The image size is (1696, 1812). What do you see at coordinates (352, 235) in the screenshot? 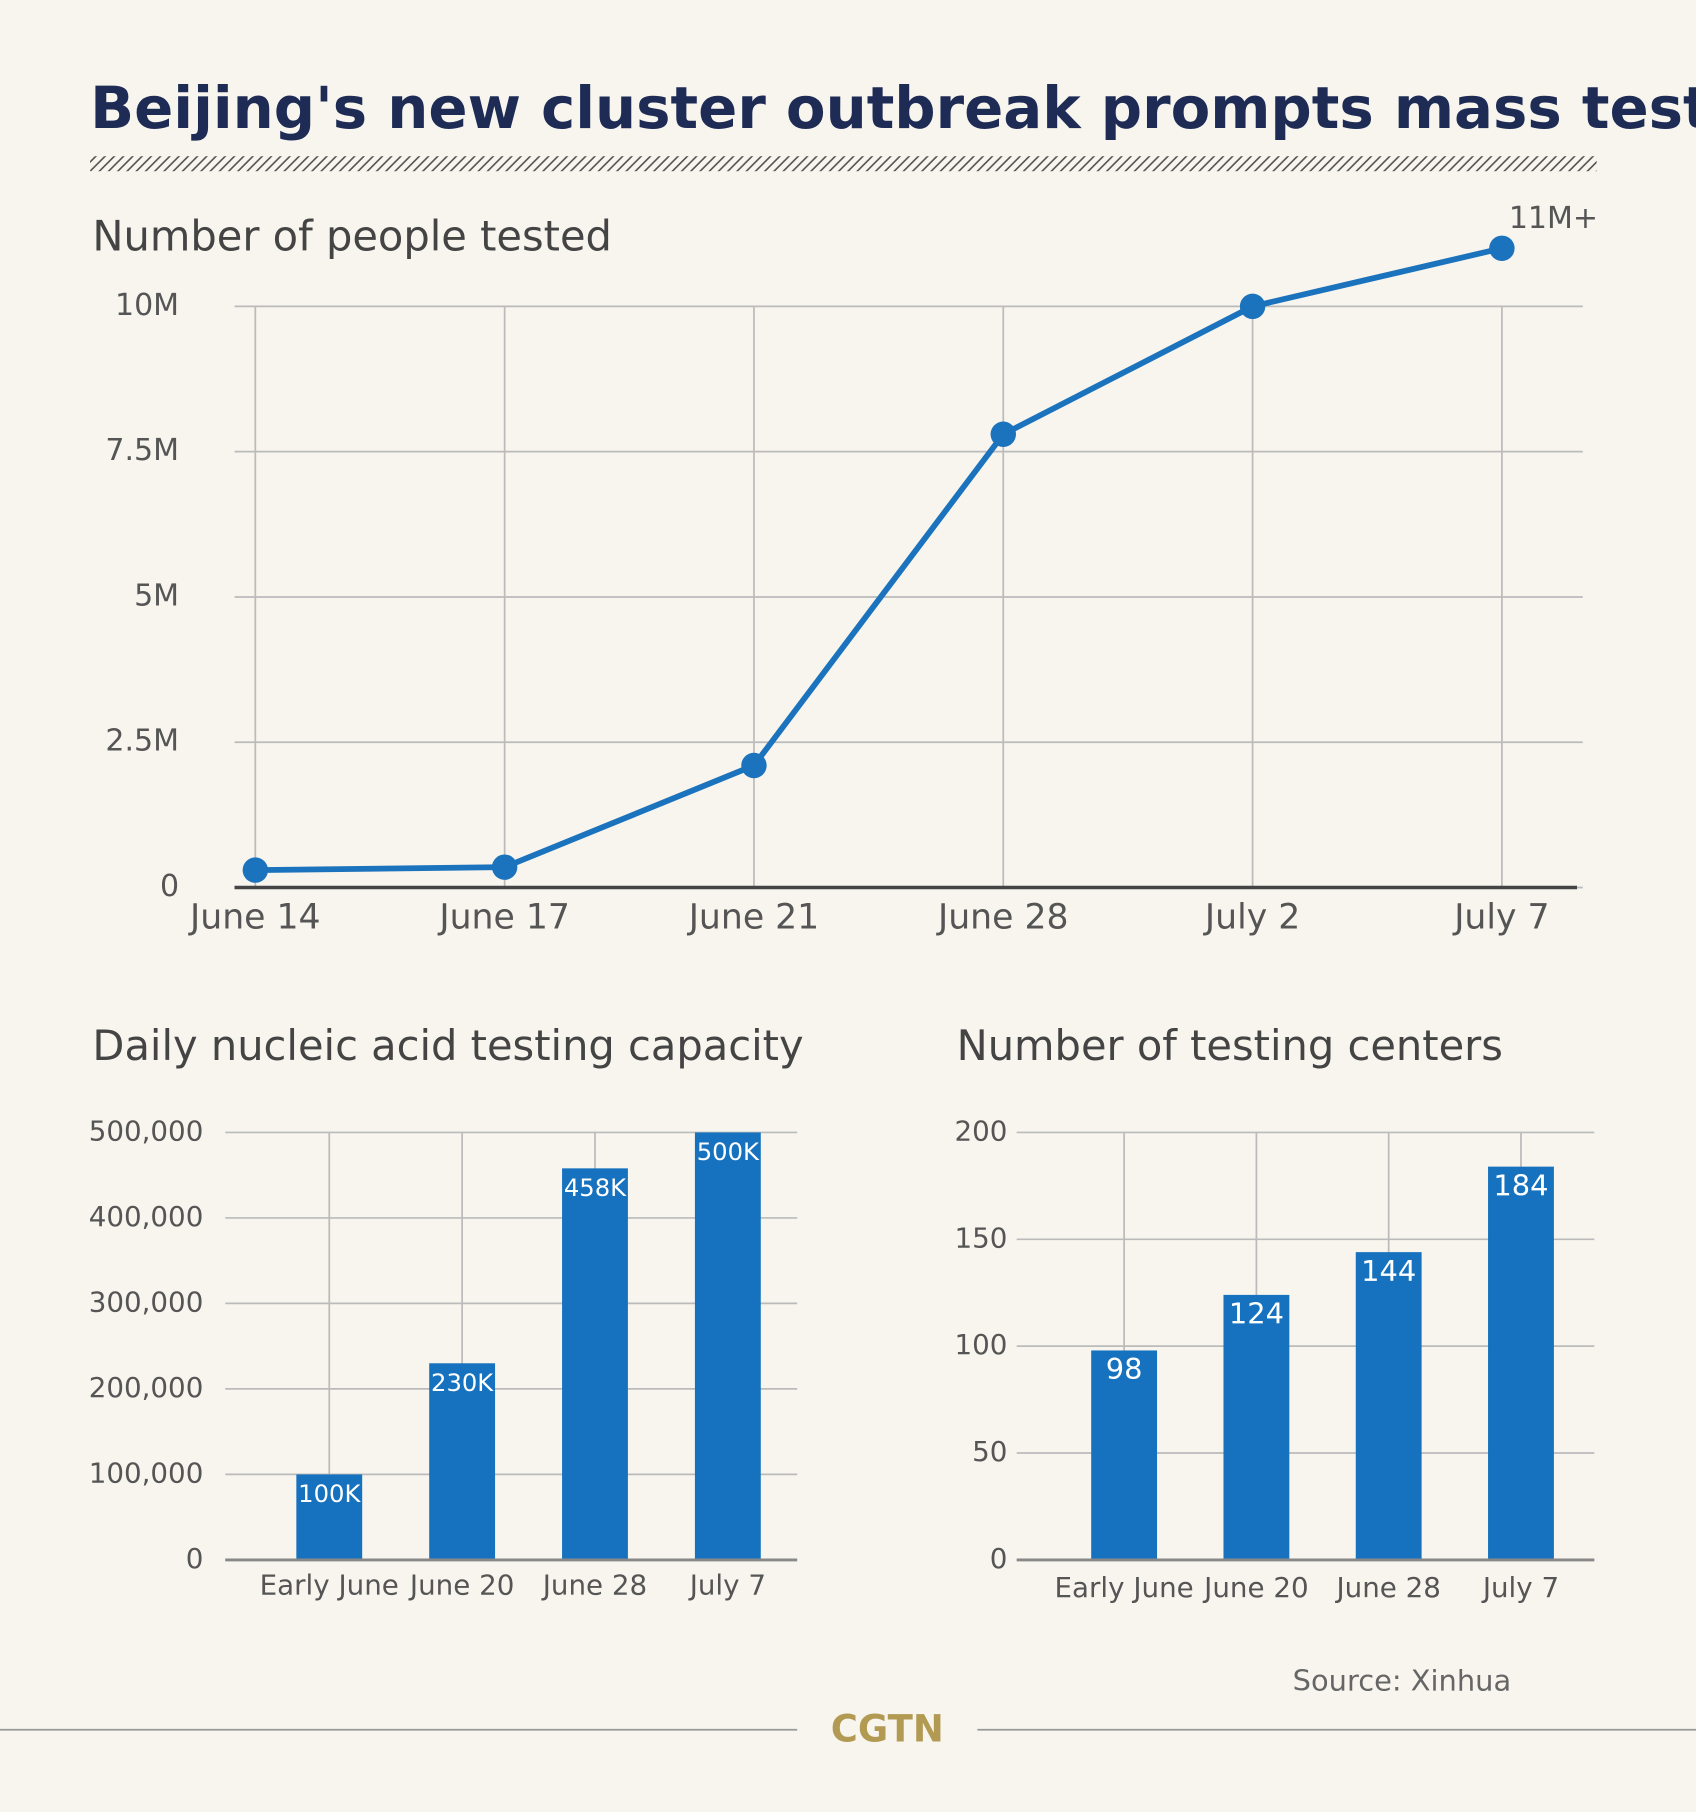
I see `chart-title: Number of people tested` at bounding box center [352, 235].